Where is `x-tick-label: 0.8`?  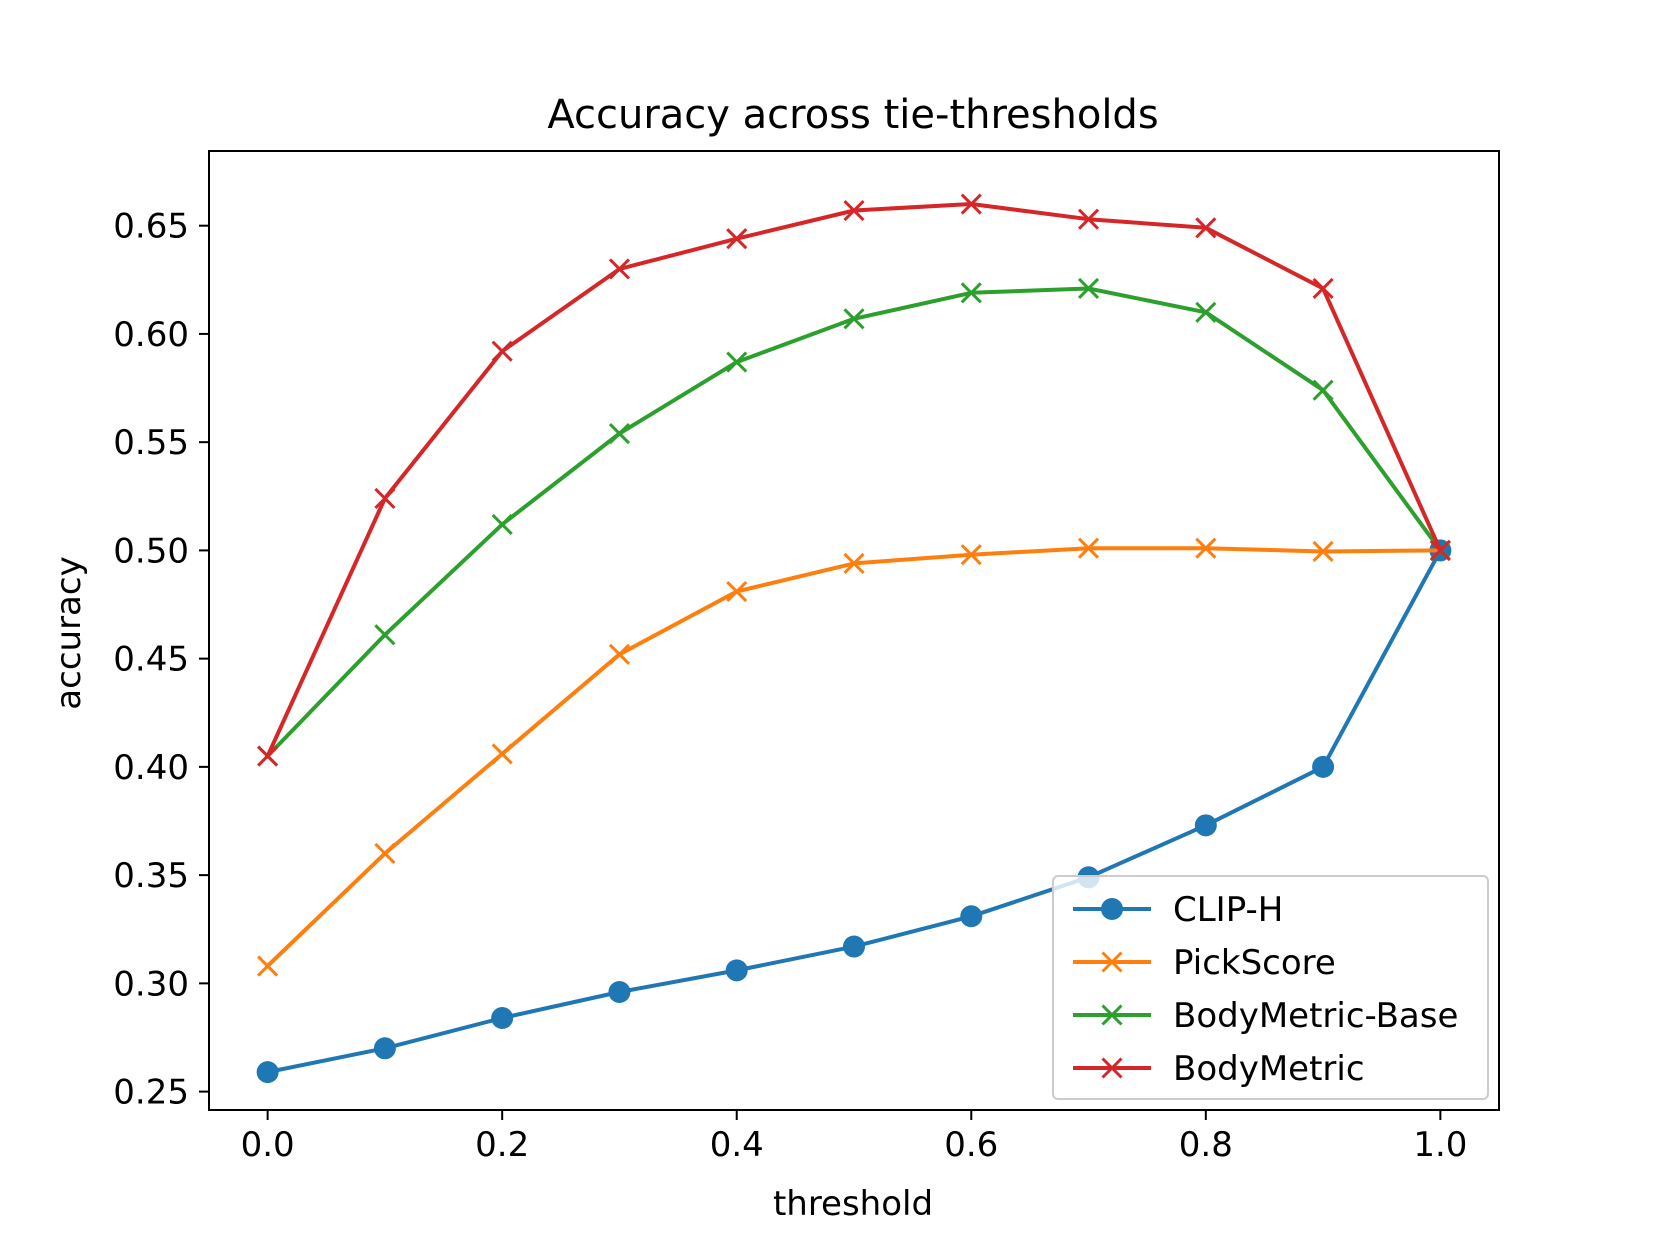 x-tick-label: 0.8 is located at coordinates (1206, 1145).